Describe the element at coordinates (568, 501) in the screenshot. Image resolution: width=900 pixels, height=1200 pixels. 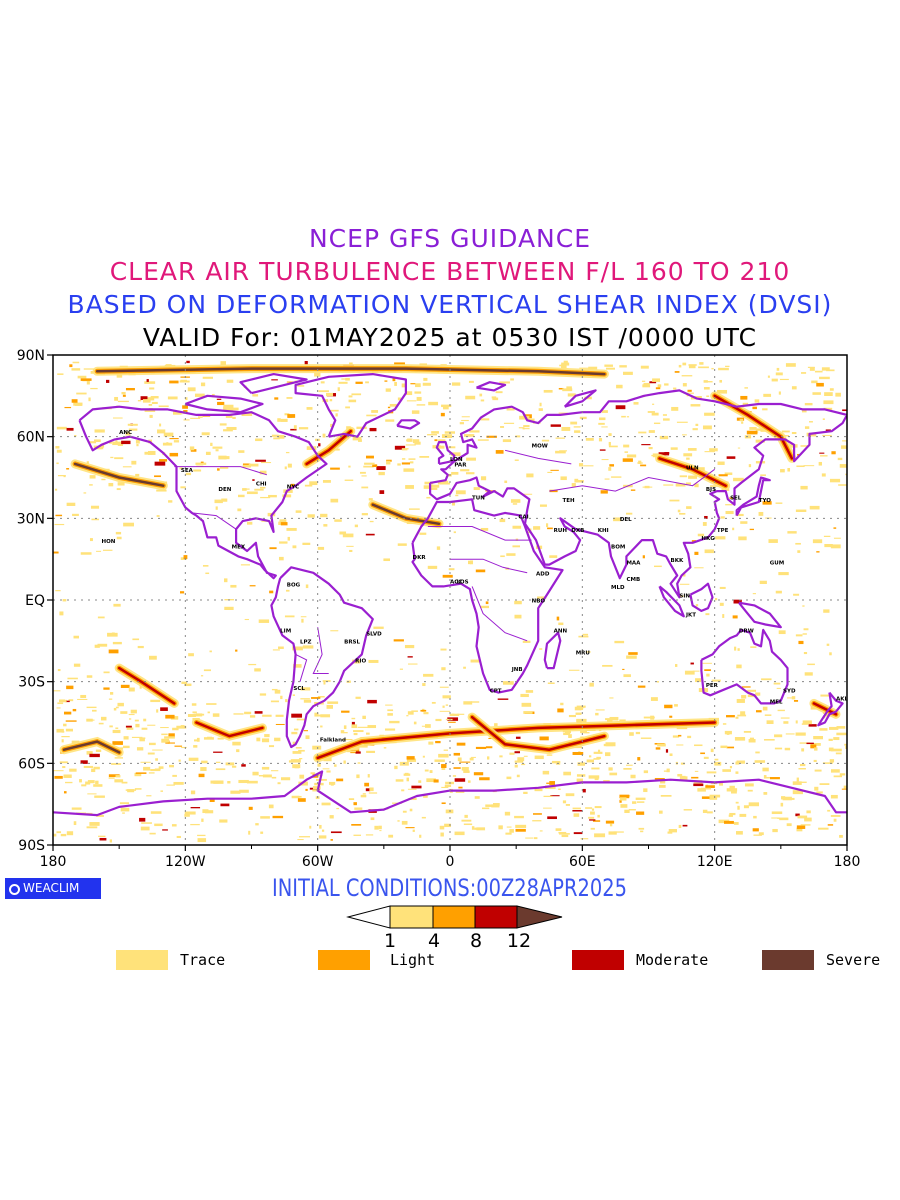
I see `station-label: TEH` at that location.